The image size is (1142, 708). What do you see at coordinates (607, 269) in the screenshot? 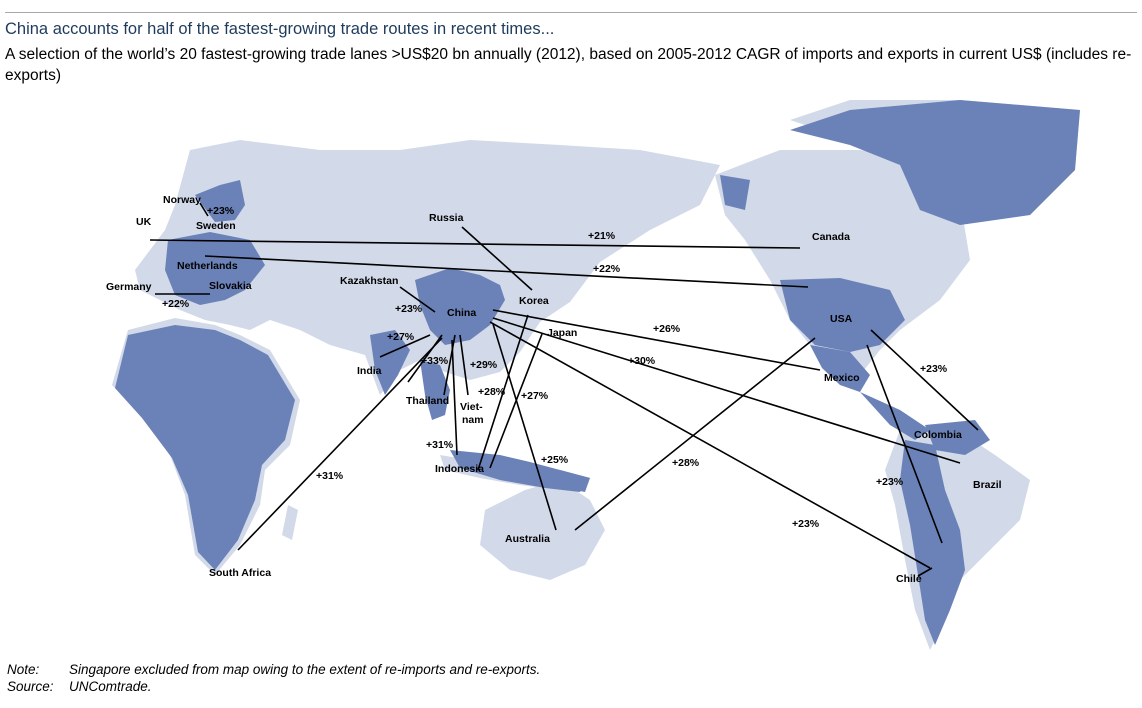
I see `growth-netherlands-usa: +22%` at bounding box center [607, 269].